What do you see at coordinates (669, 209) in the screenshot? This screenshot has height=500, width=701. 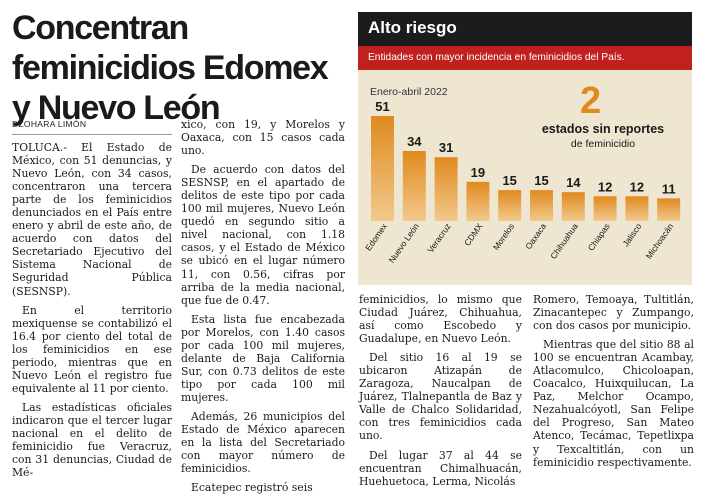 I see `bar-michoacán` at bounding box center [669, 209].